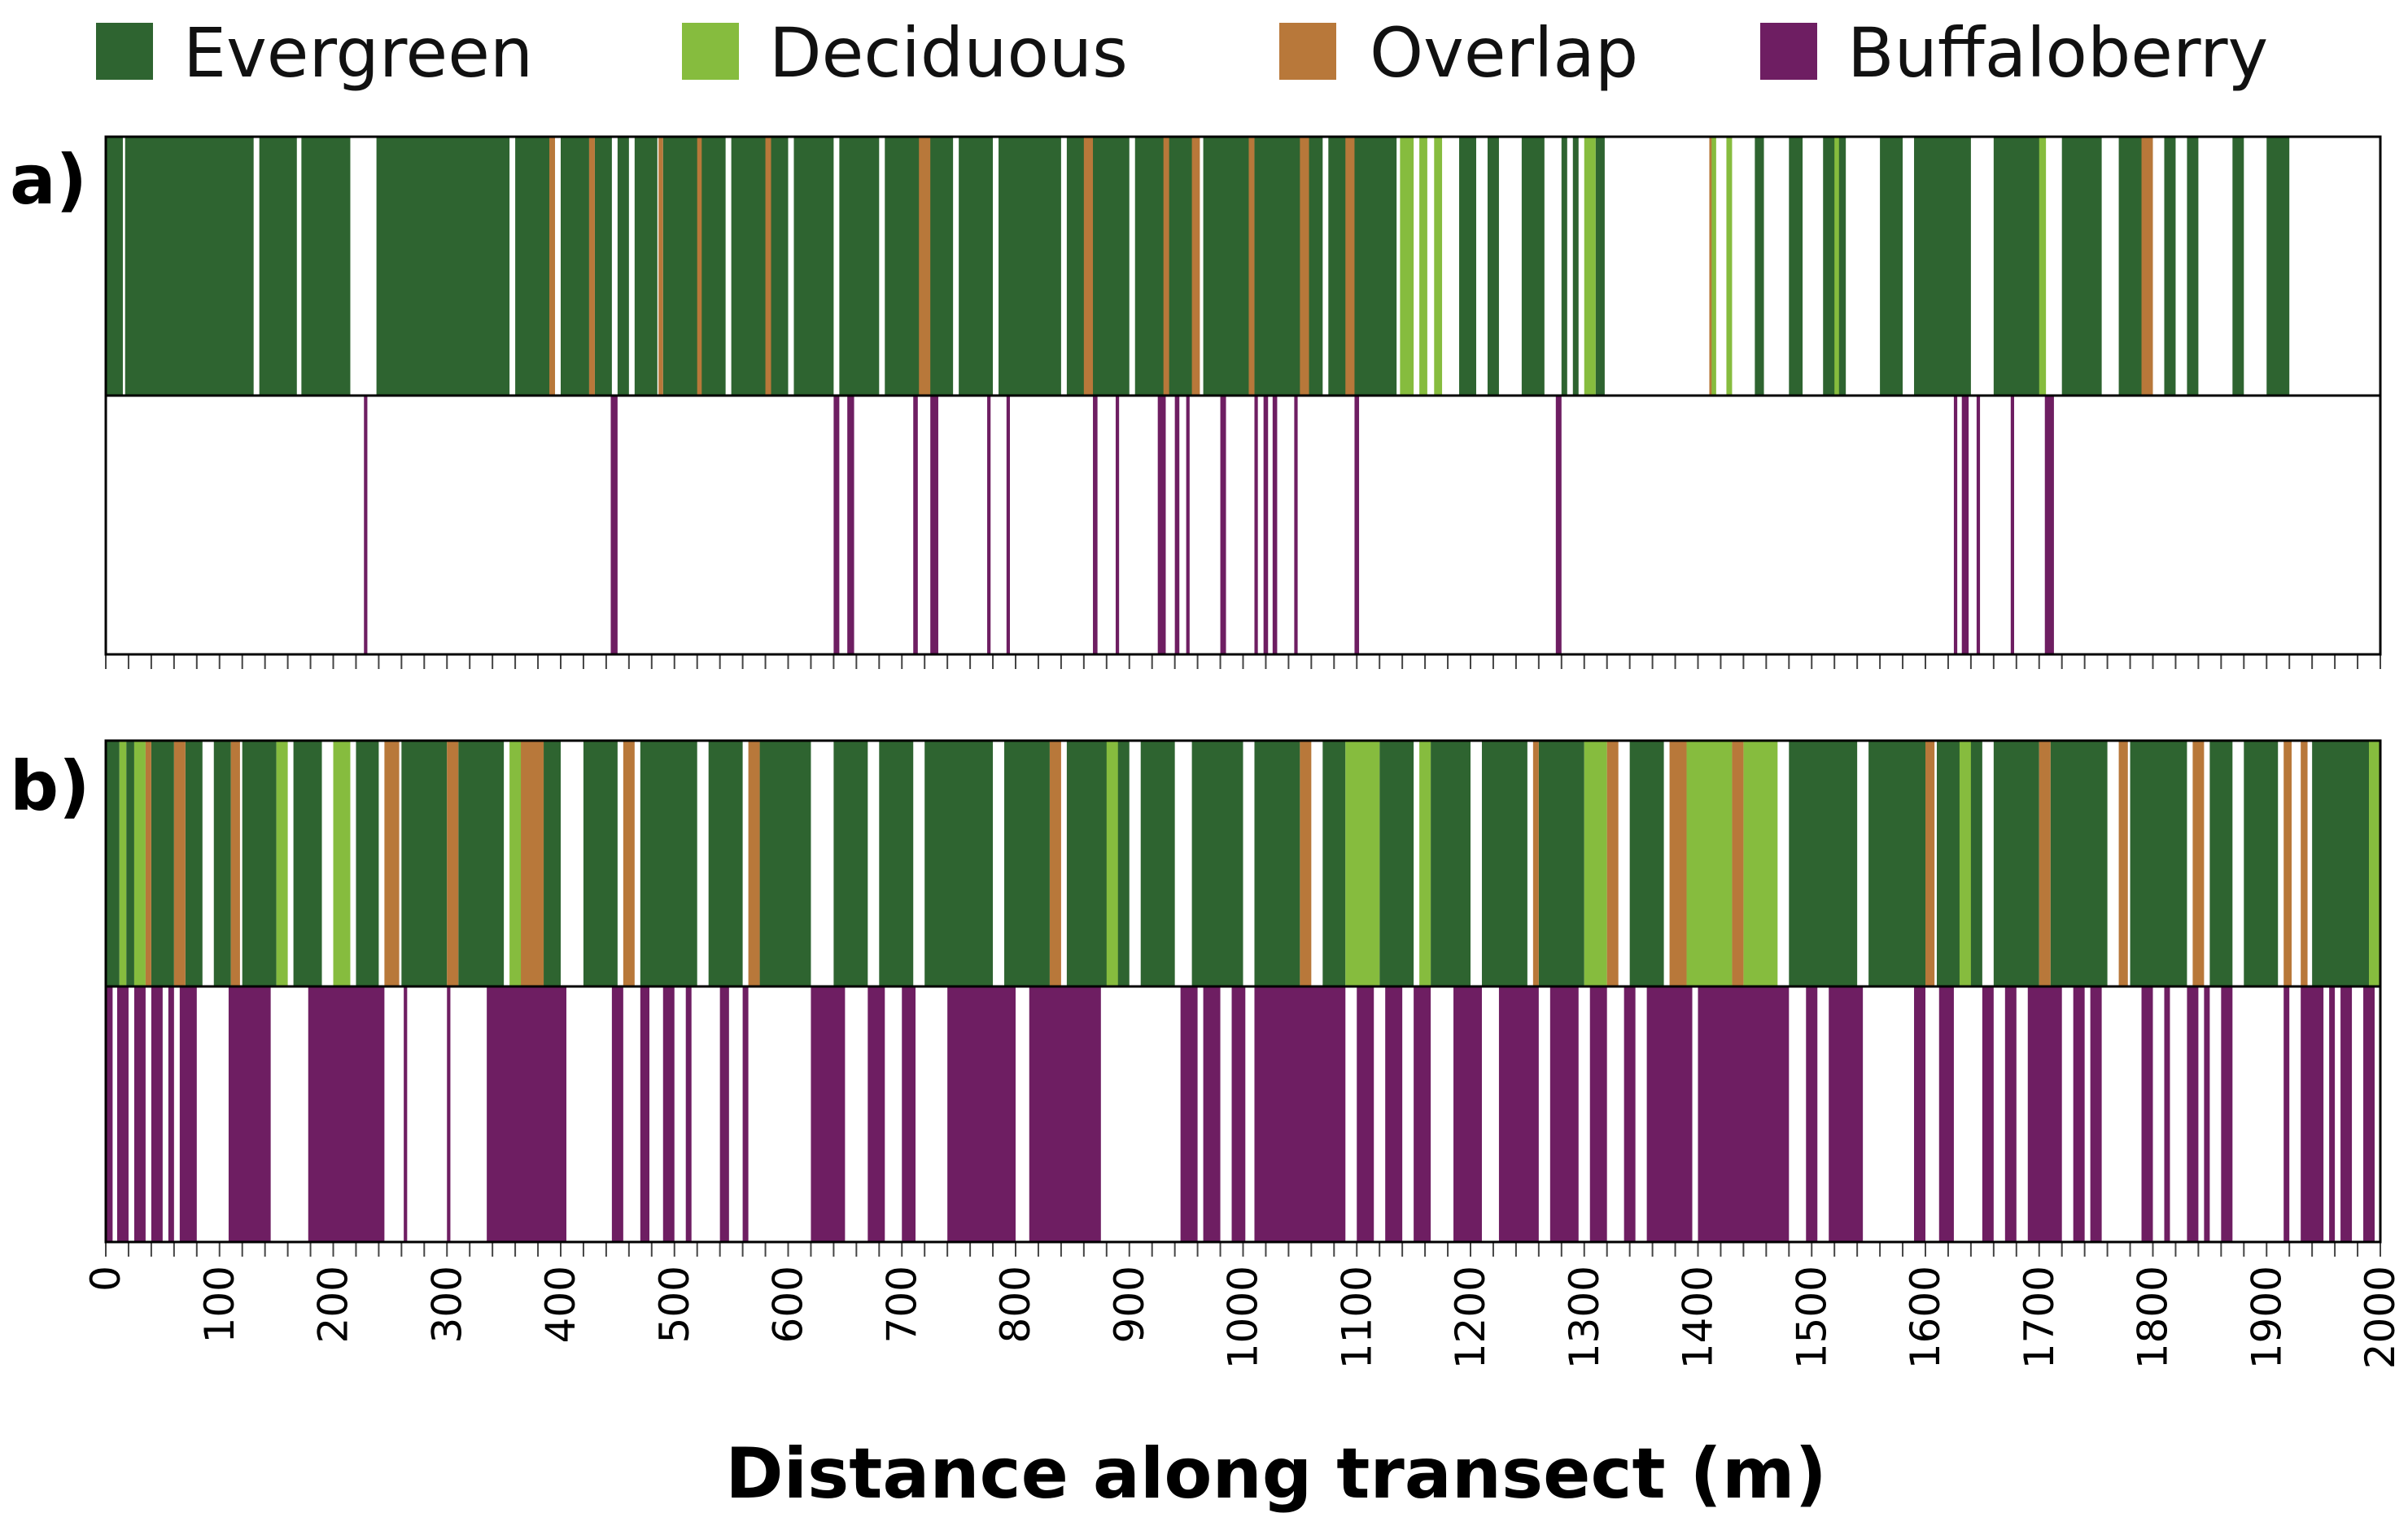 Image resolution: width=2408 pixels, height=1535 pixels. Describe the element at coordinates (2014, 53) in the screenshot. I see `legend-item-buffaloberry: Buffaloberry` at that location.